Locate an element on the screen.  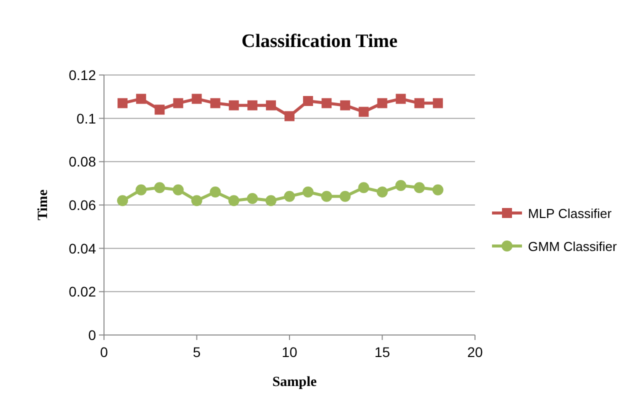
y-tick-label: 0.04 is located at coordinates (82, 248).